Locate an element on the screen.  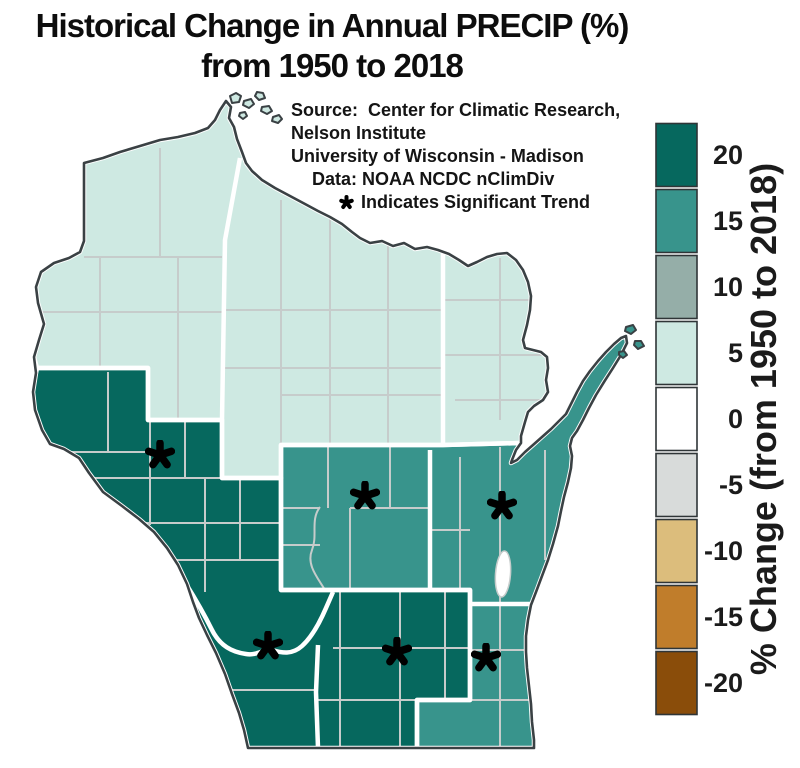
legend-label-5: 5 is located at coordinates (735, 353).